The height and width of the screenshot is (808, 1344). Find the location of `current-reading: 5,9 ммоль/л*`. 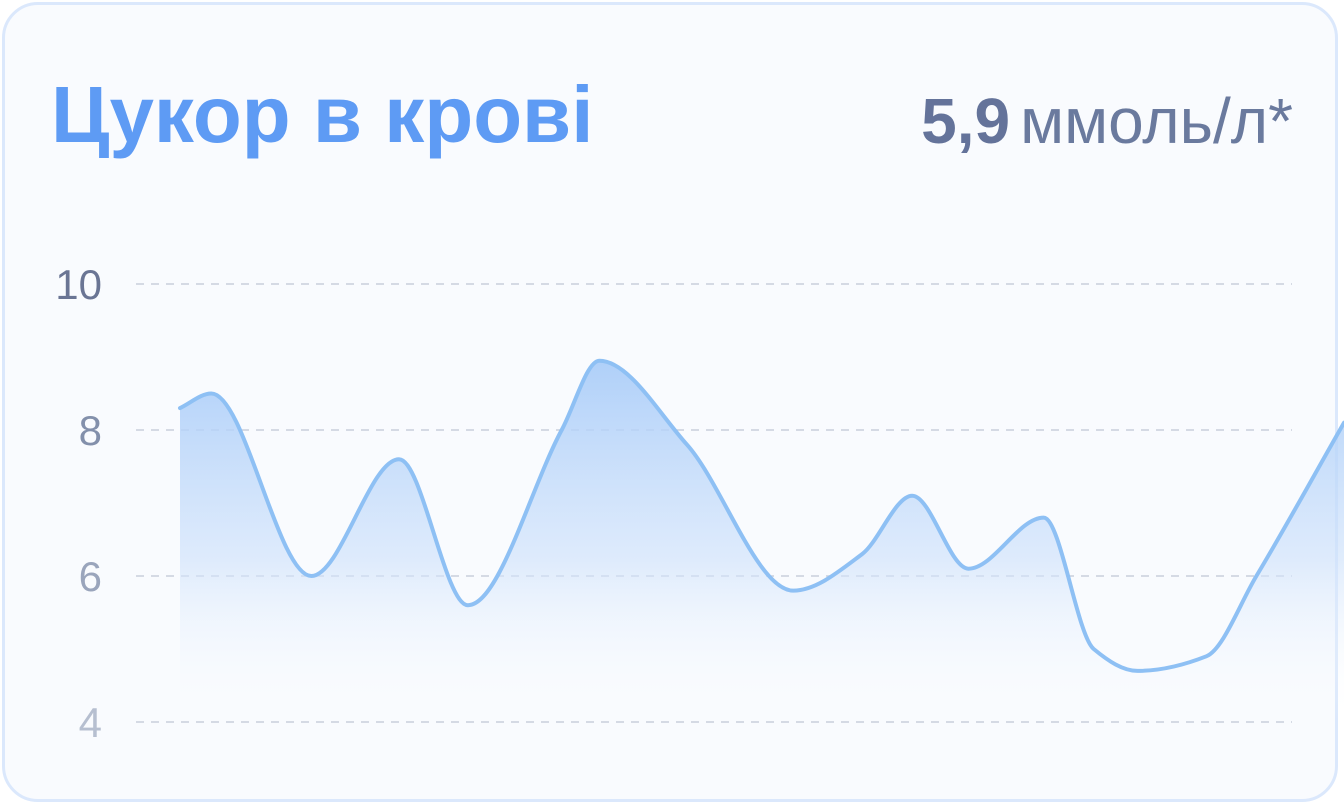

current-reading: 5,9 ммоль/л* is located at coordinates (1107, 121).